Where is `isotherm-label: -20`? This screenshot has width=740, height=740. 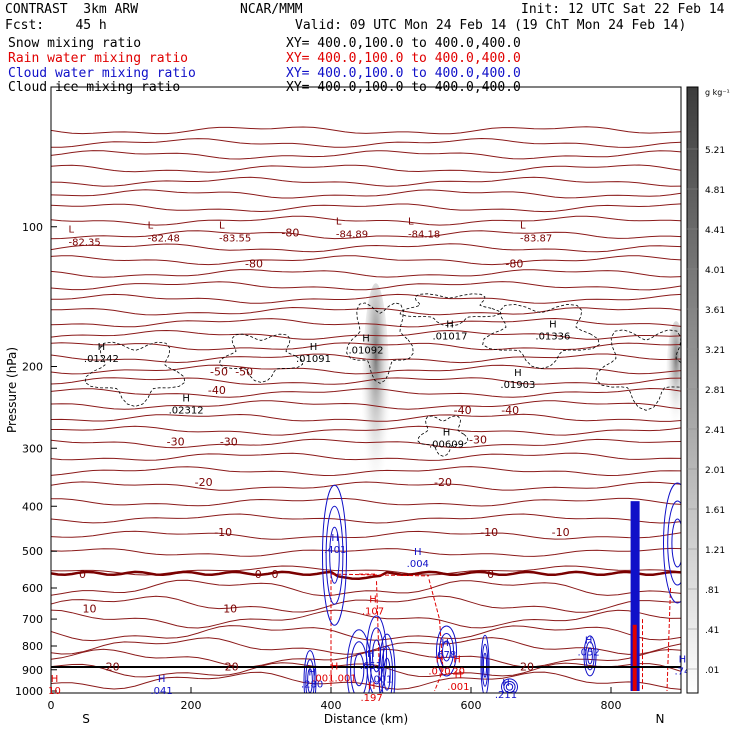 isotherm-label: -20 is located at coordinates (443, 482).